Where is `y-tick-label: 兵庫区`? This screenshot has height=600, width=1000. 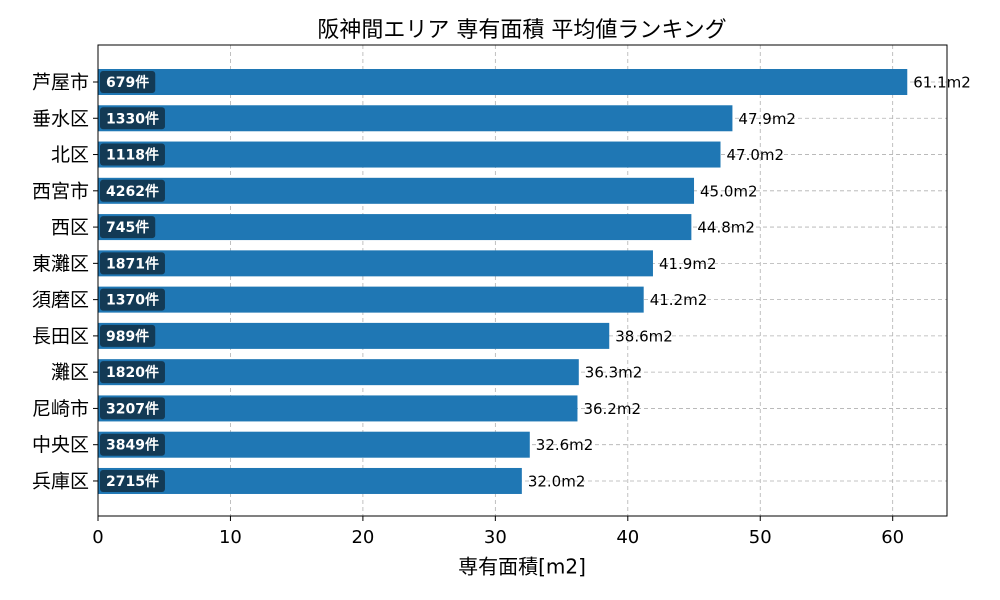
y-tick-label: 兵庫区 is located at coordinates (60, 481).